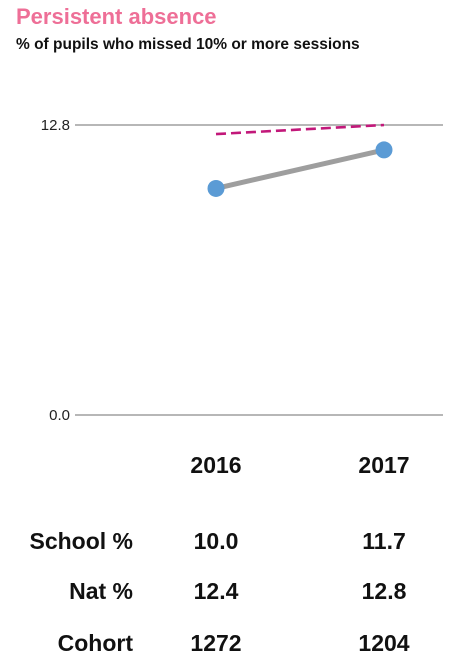  What do you see at coordinates (384, 541) in the screenshot?
I see `cell-school-2017: 11.7` at bounding box center [384, 541].